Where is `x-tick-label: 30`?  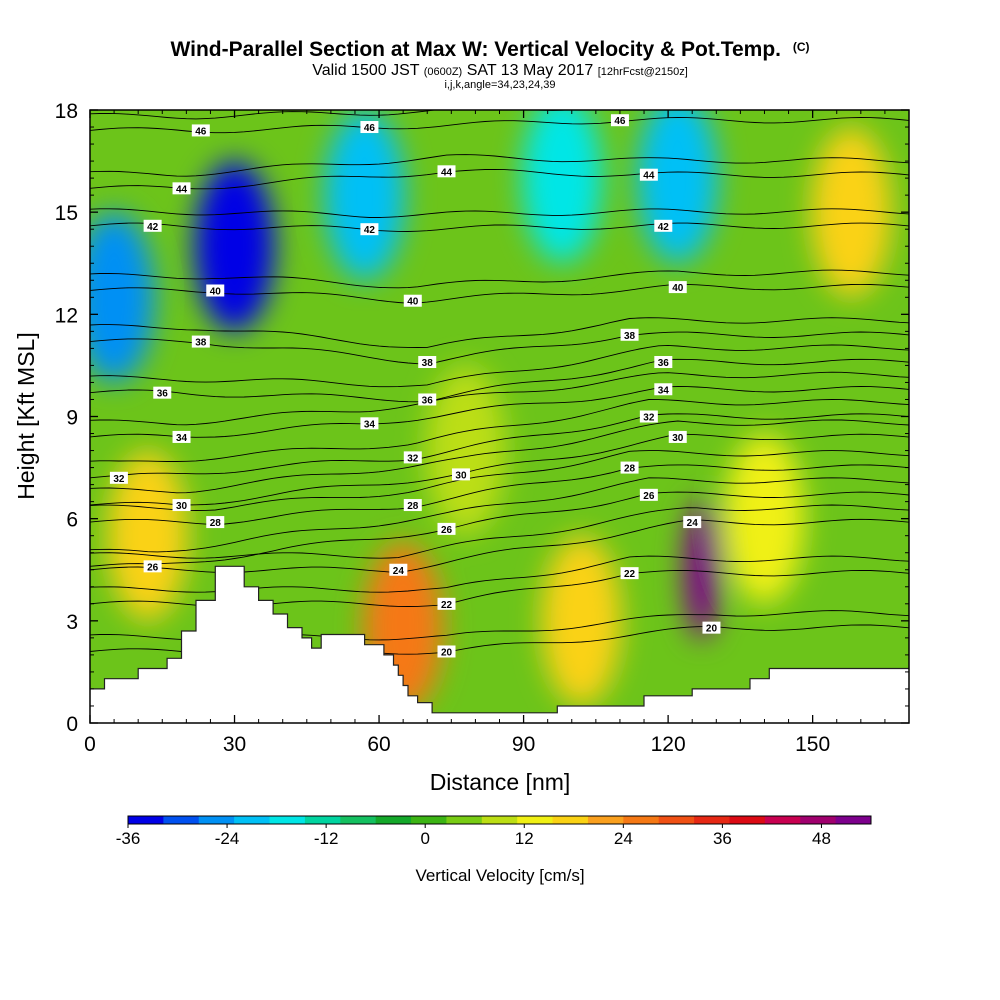
x-tick-label: 30 is located at coordinates (234, 744).